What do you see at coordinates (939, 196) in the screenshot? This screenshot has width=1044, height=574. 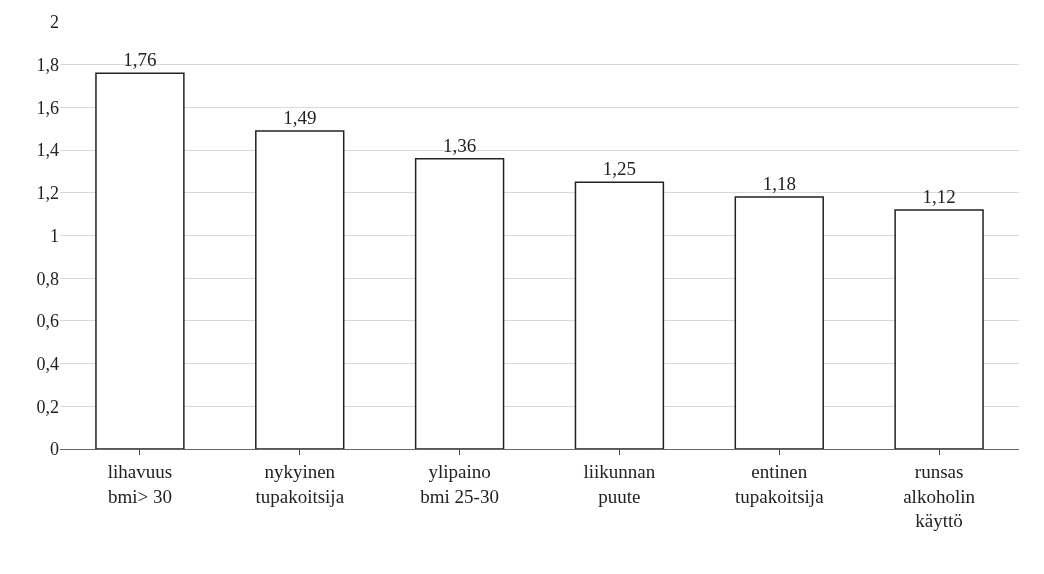 I see `data-label: 1,12` at bounding box center [939, 196].